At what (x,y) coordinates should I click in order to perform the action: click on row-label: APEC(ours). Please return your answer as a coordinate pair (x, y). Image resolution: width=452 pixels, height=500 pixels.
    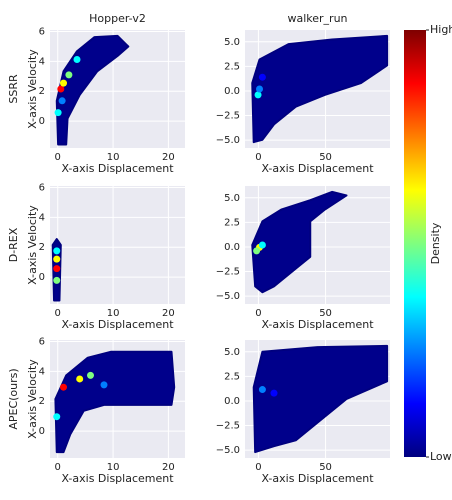
    Looking at the image, I should click on (13, 398).